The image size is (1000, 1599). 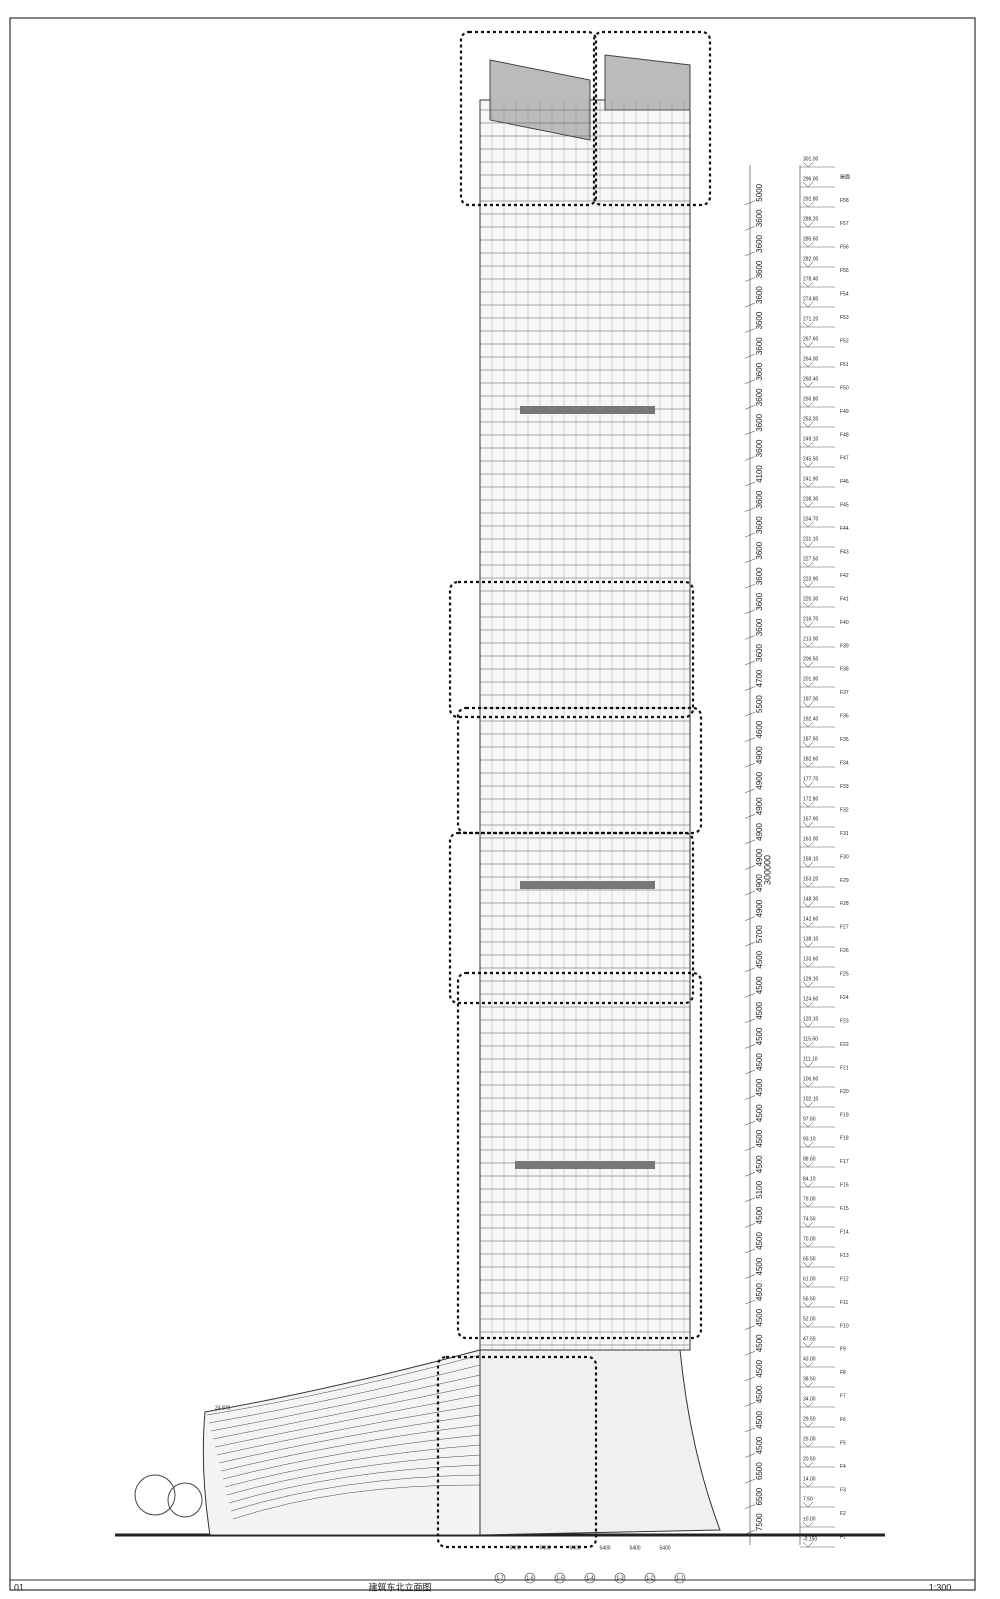 What do you see at coordinates (811, 279) in the screenshot?
I see `level-elevation: 278.40` at bounding box center [811, 279].